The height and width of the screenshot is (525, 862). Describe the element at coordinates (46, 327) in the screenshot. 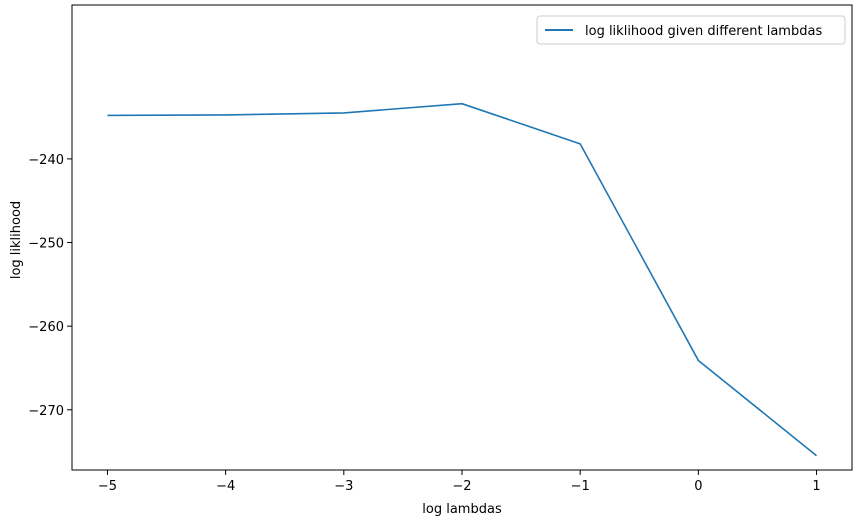

I see `y-tick-label: −260` at that location.